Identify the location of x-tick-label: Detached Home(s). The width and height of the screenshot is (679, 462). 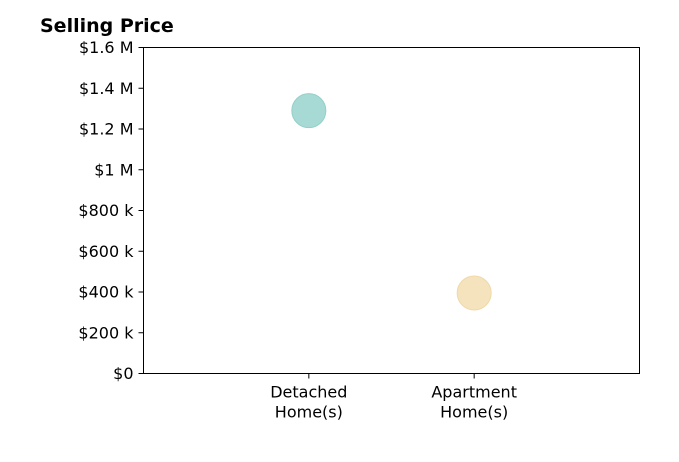
(308, 402).